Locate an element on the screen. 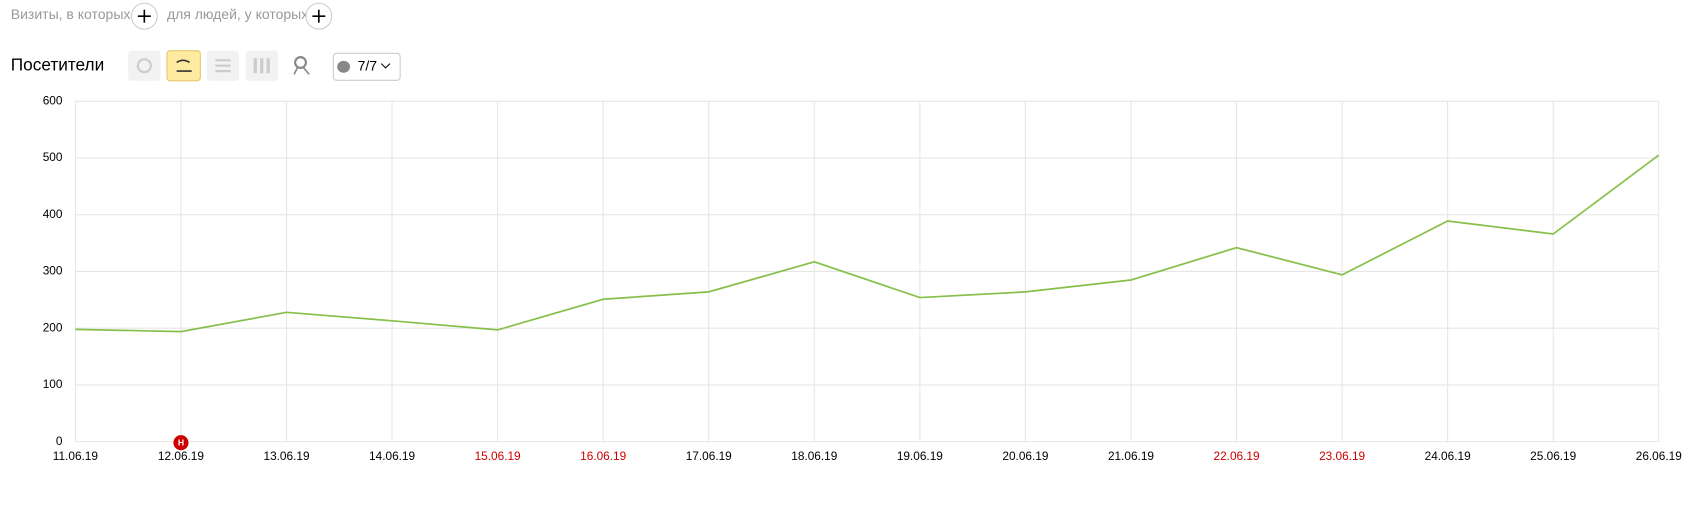  chart-type-pie is located at coordinates (144, 65).